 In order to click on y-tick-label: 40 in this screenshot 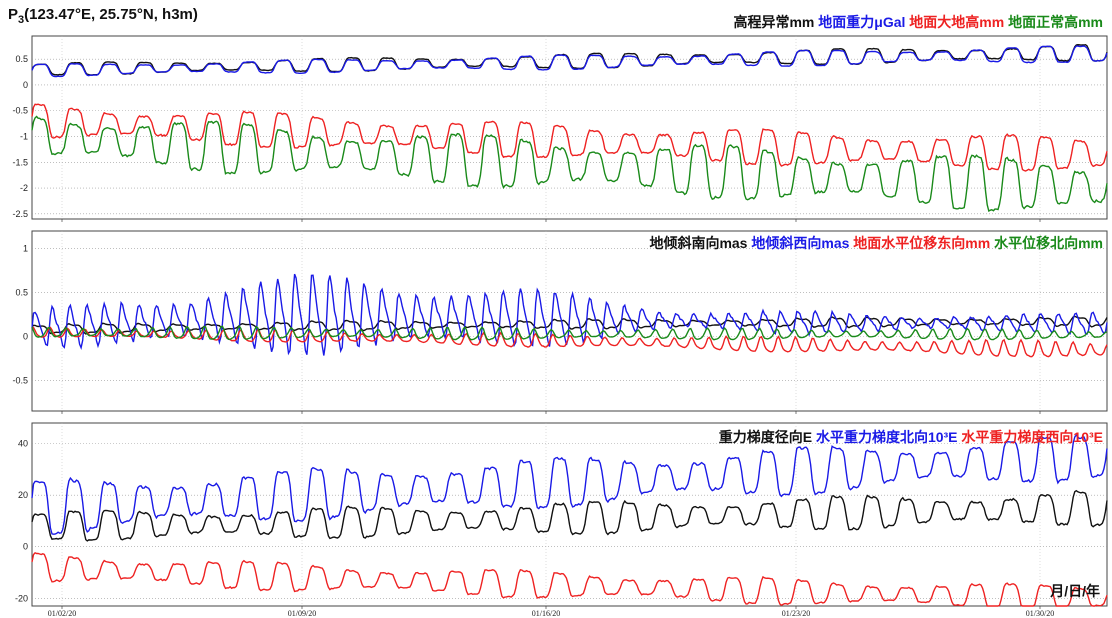, I will do `click(23, 444)`.